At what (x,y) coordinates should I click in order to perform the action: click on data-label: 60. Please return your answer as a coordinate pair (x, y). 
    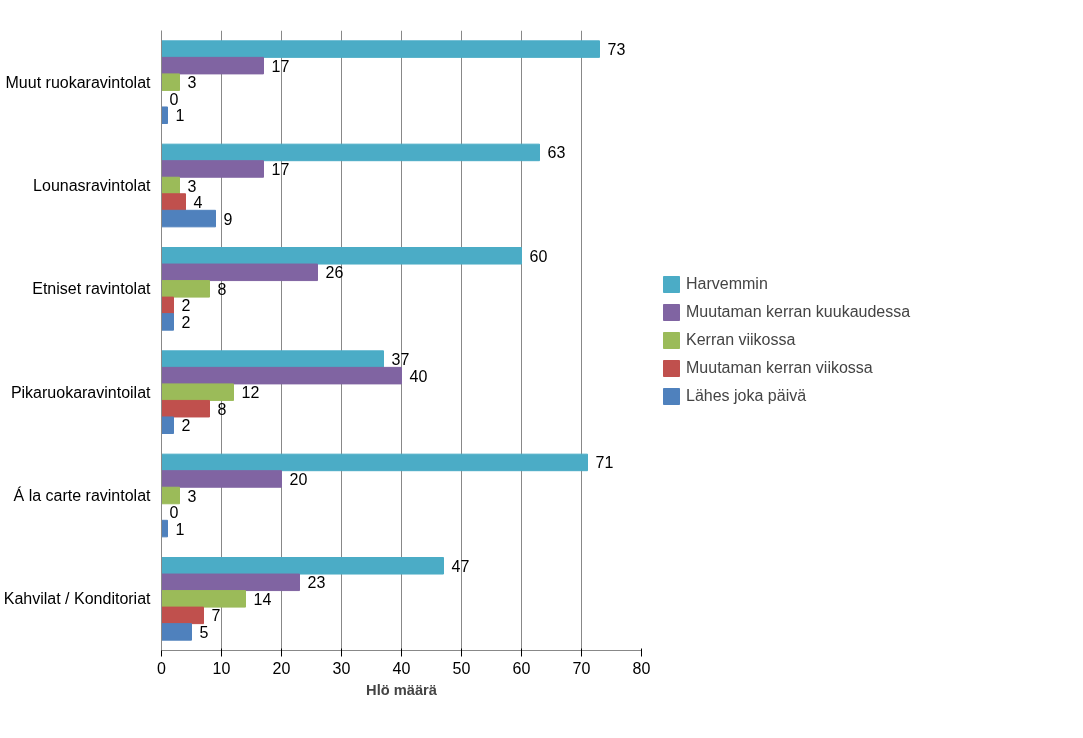
    Looking at the image, I should click on (538, 256).